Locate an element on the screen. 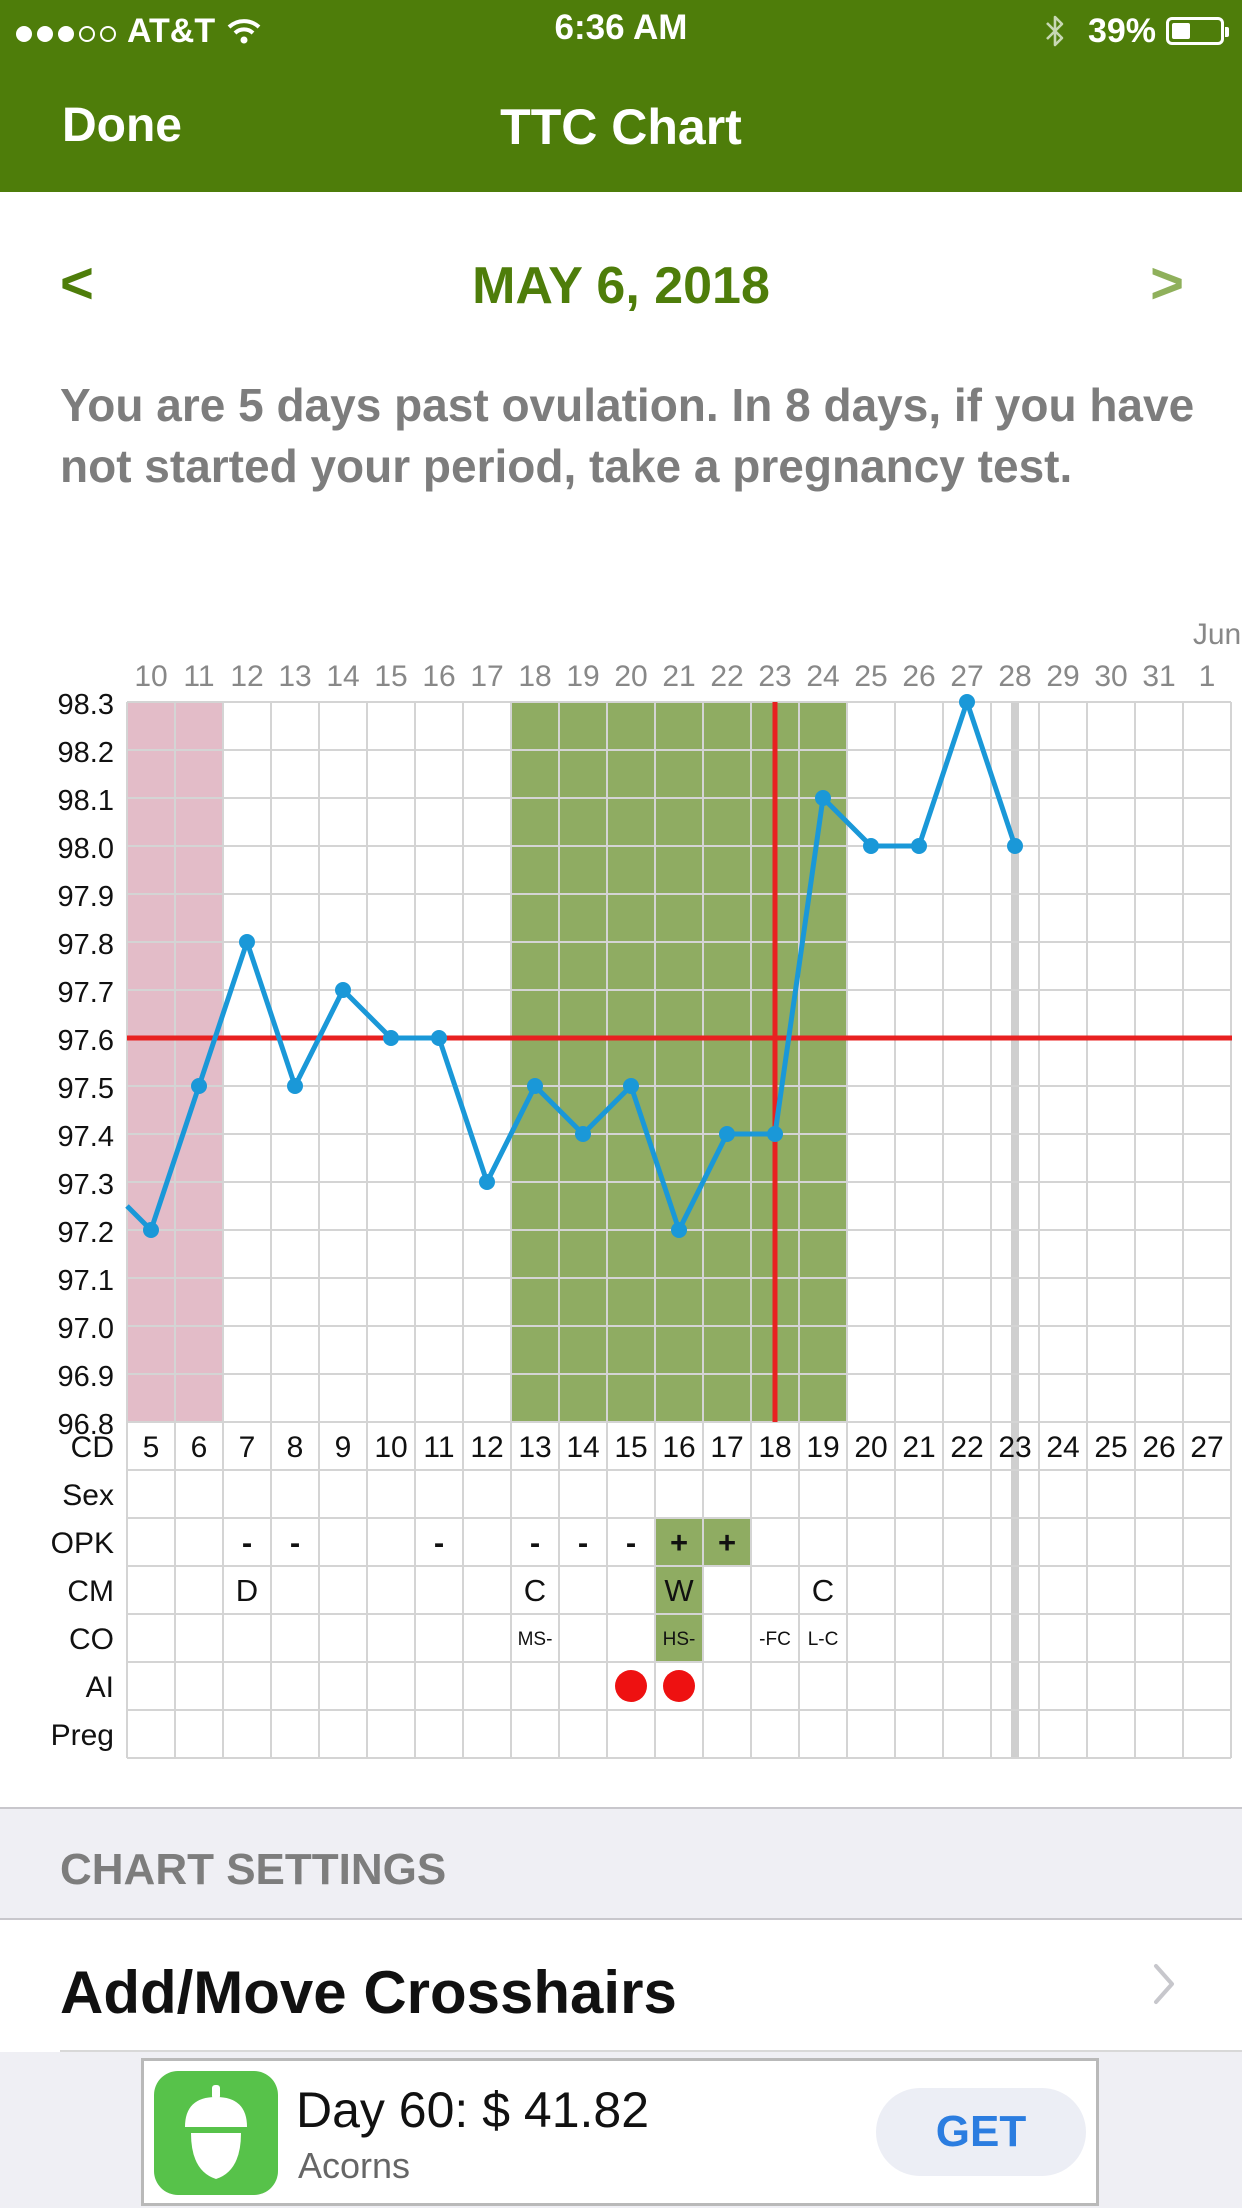 The height and width of the screenshot is (2208, 1242). date-label: 24 is located at coordinates (822, 676).